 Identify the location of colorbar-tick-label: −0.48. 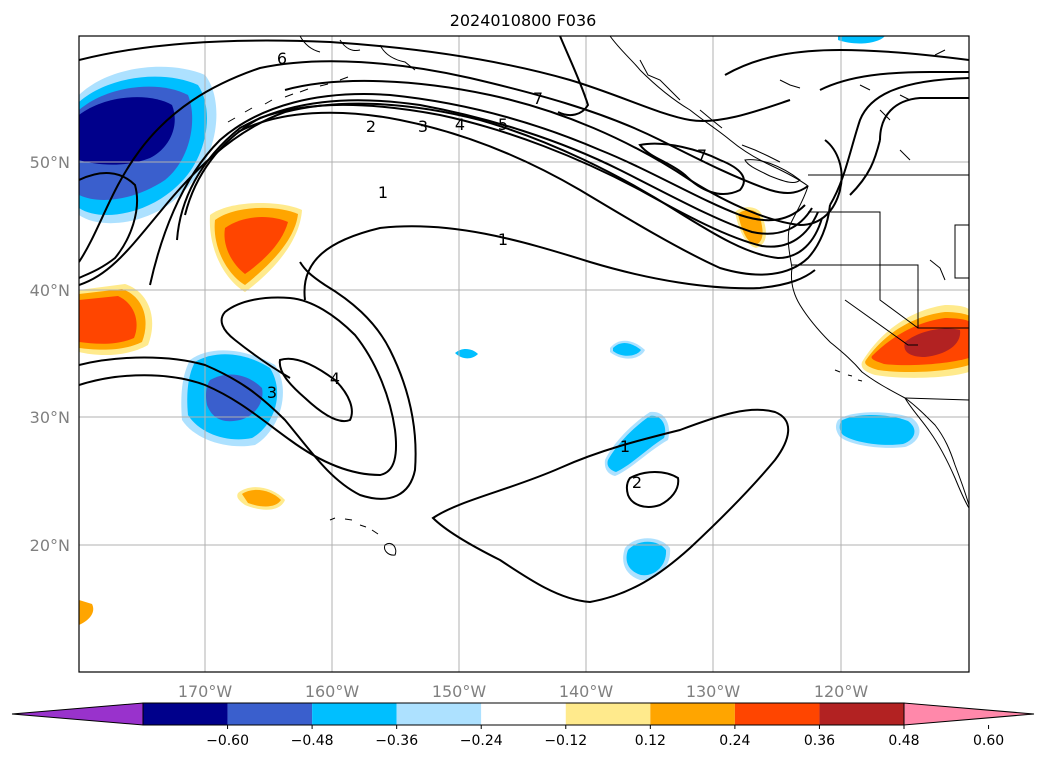
(312, 741).